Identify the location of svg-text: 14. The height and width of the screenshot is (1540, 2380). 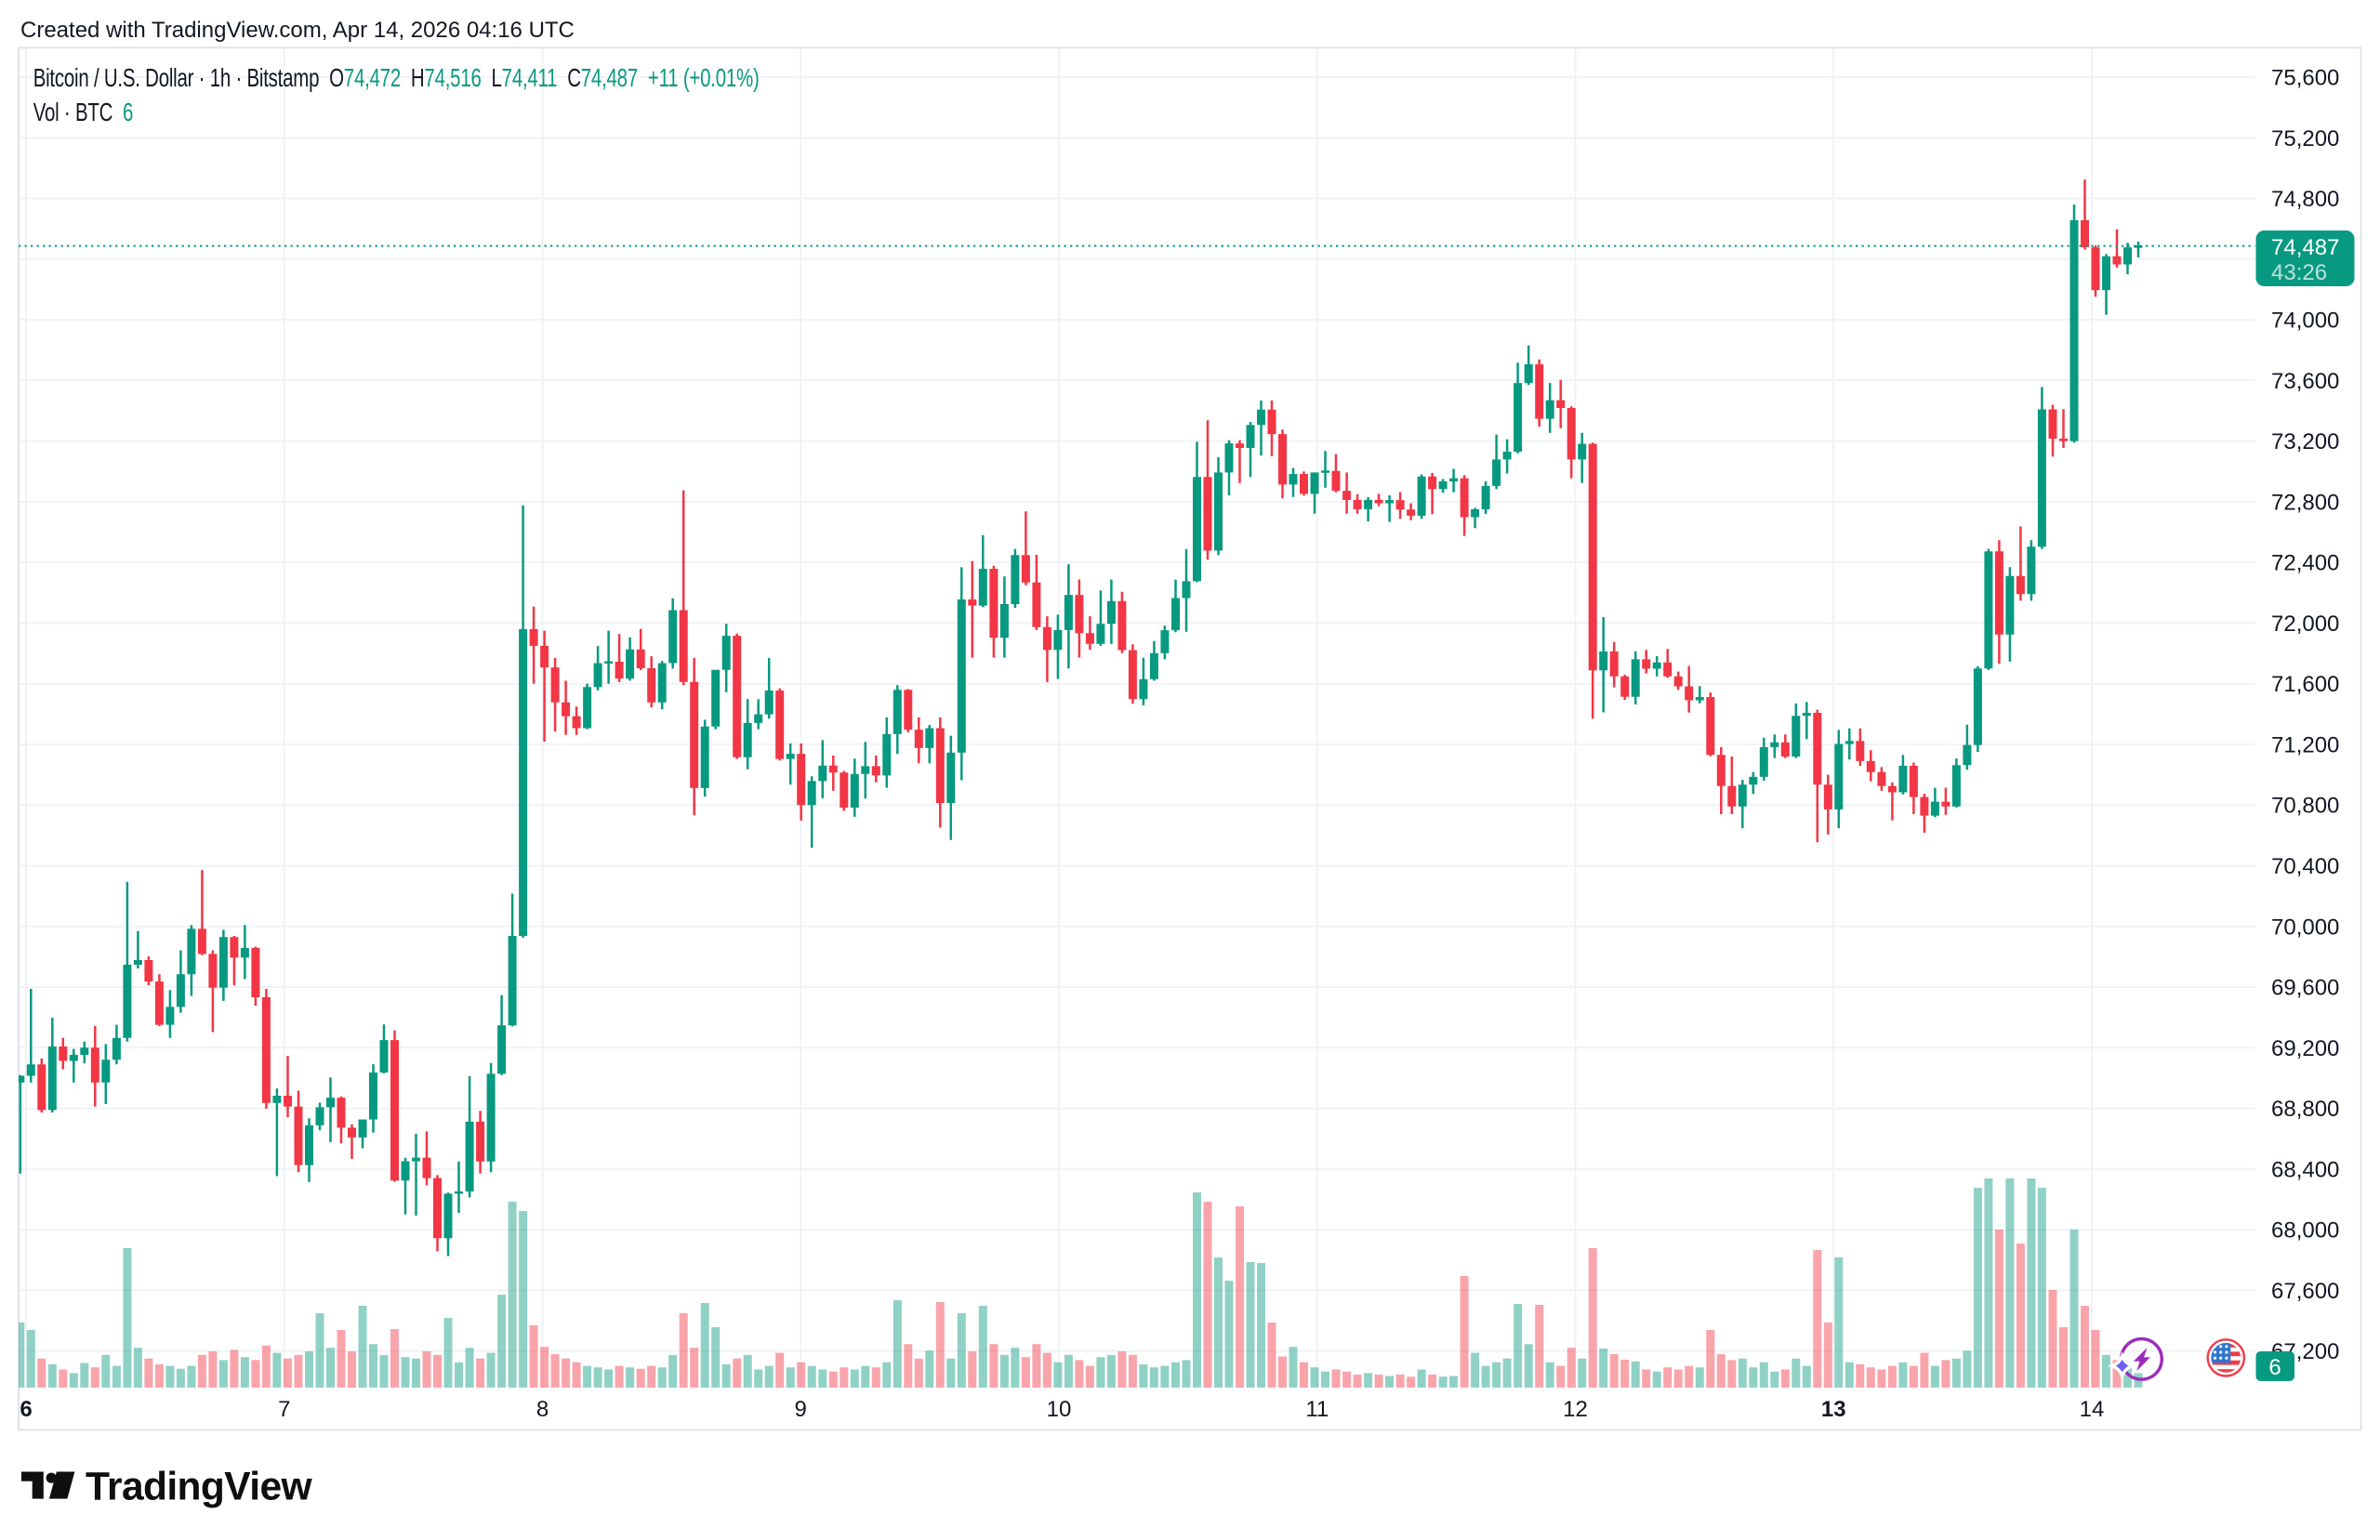
(2092, 1409).